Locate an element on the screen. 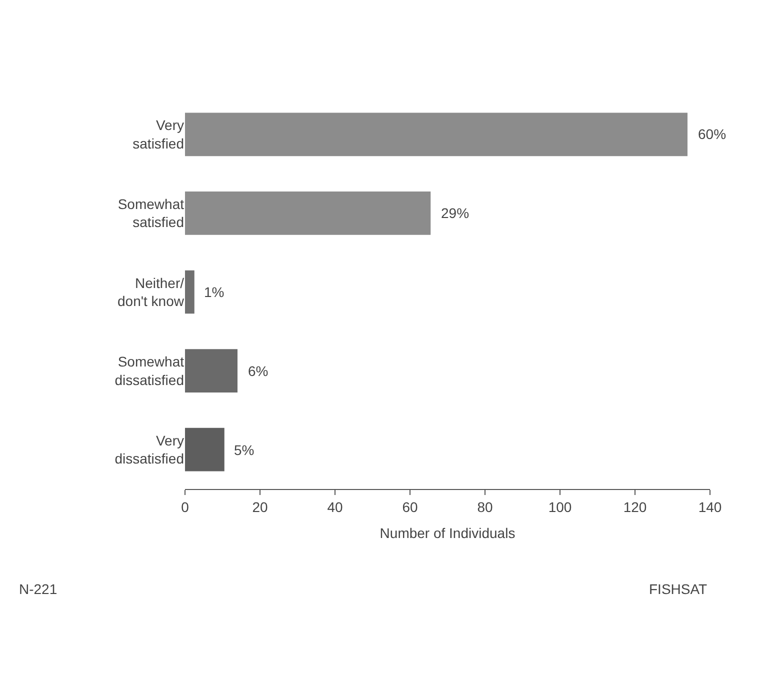 The image size is (772, 679). annotation: 60% is located at coordinates (712, 134).